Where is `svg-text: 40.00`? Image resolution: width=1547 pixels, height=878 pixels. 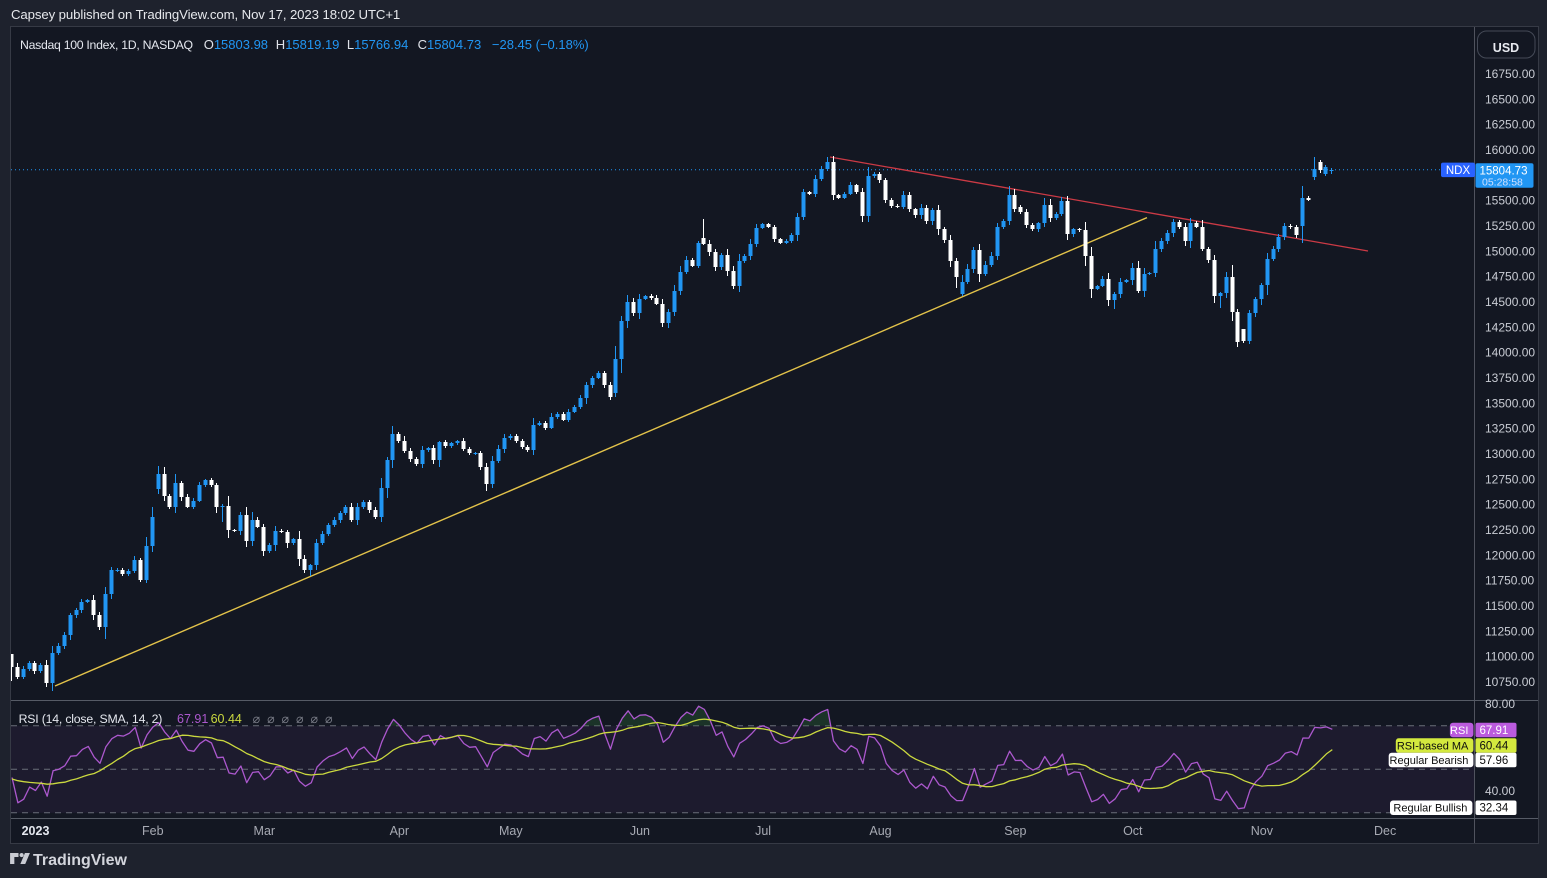 svg-text: 40.00 is located at coordinates (1500, 791).